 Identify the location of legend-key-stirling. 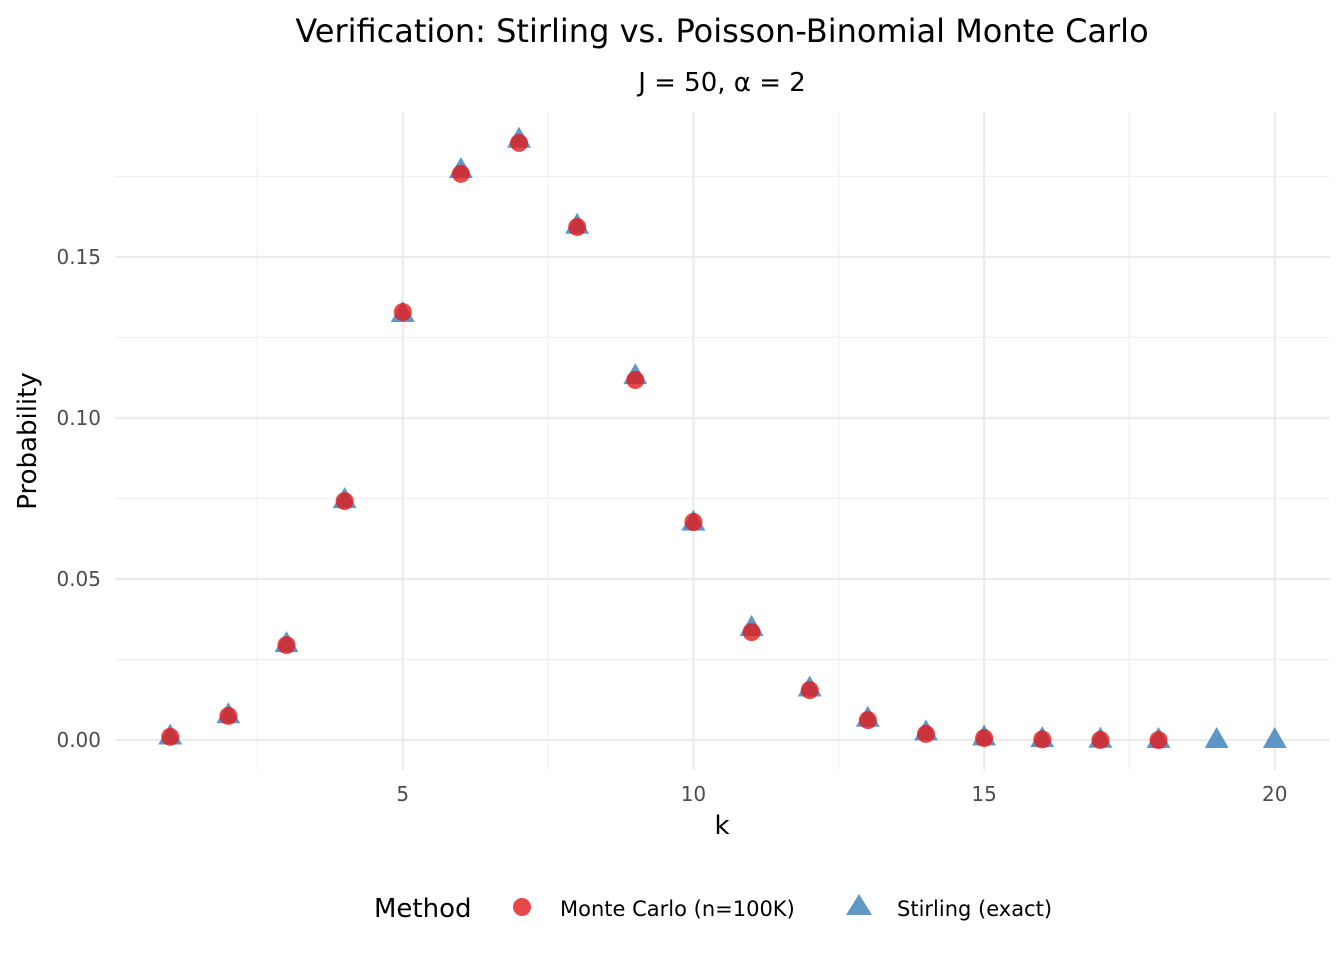
(859, 904).